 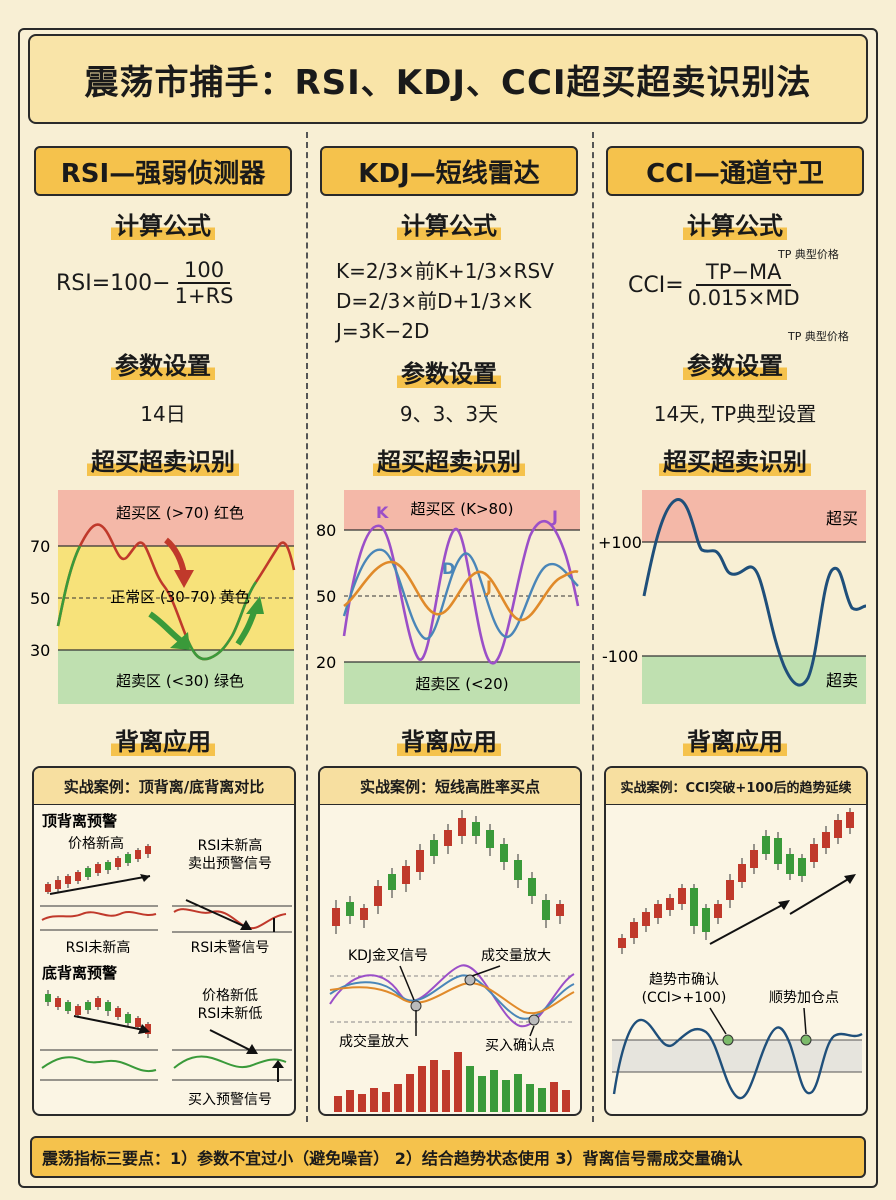 I want to click on kdj-case-box: 实战案例：短线高胜率买点 KDJ金叉信号, so click(x=450, y=941).